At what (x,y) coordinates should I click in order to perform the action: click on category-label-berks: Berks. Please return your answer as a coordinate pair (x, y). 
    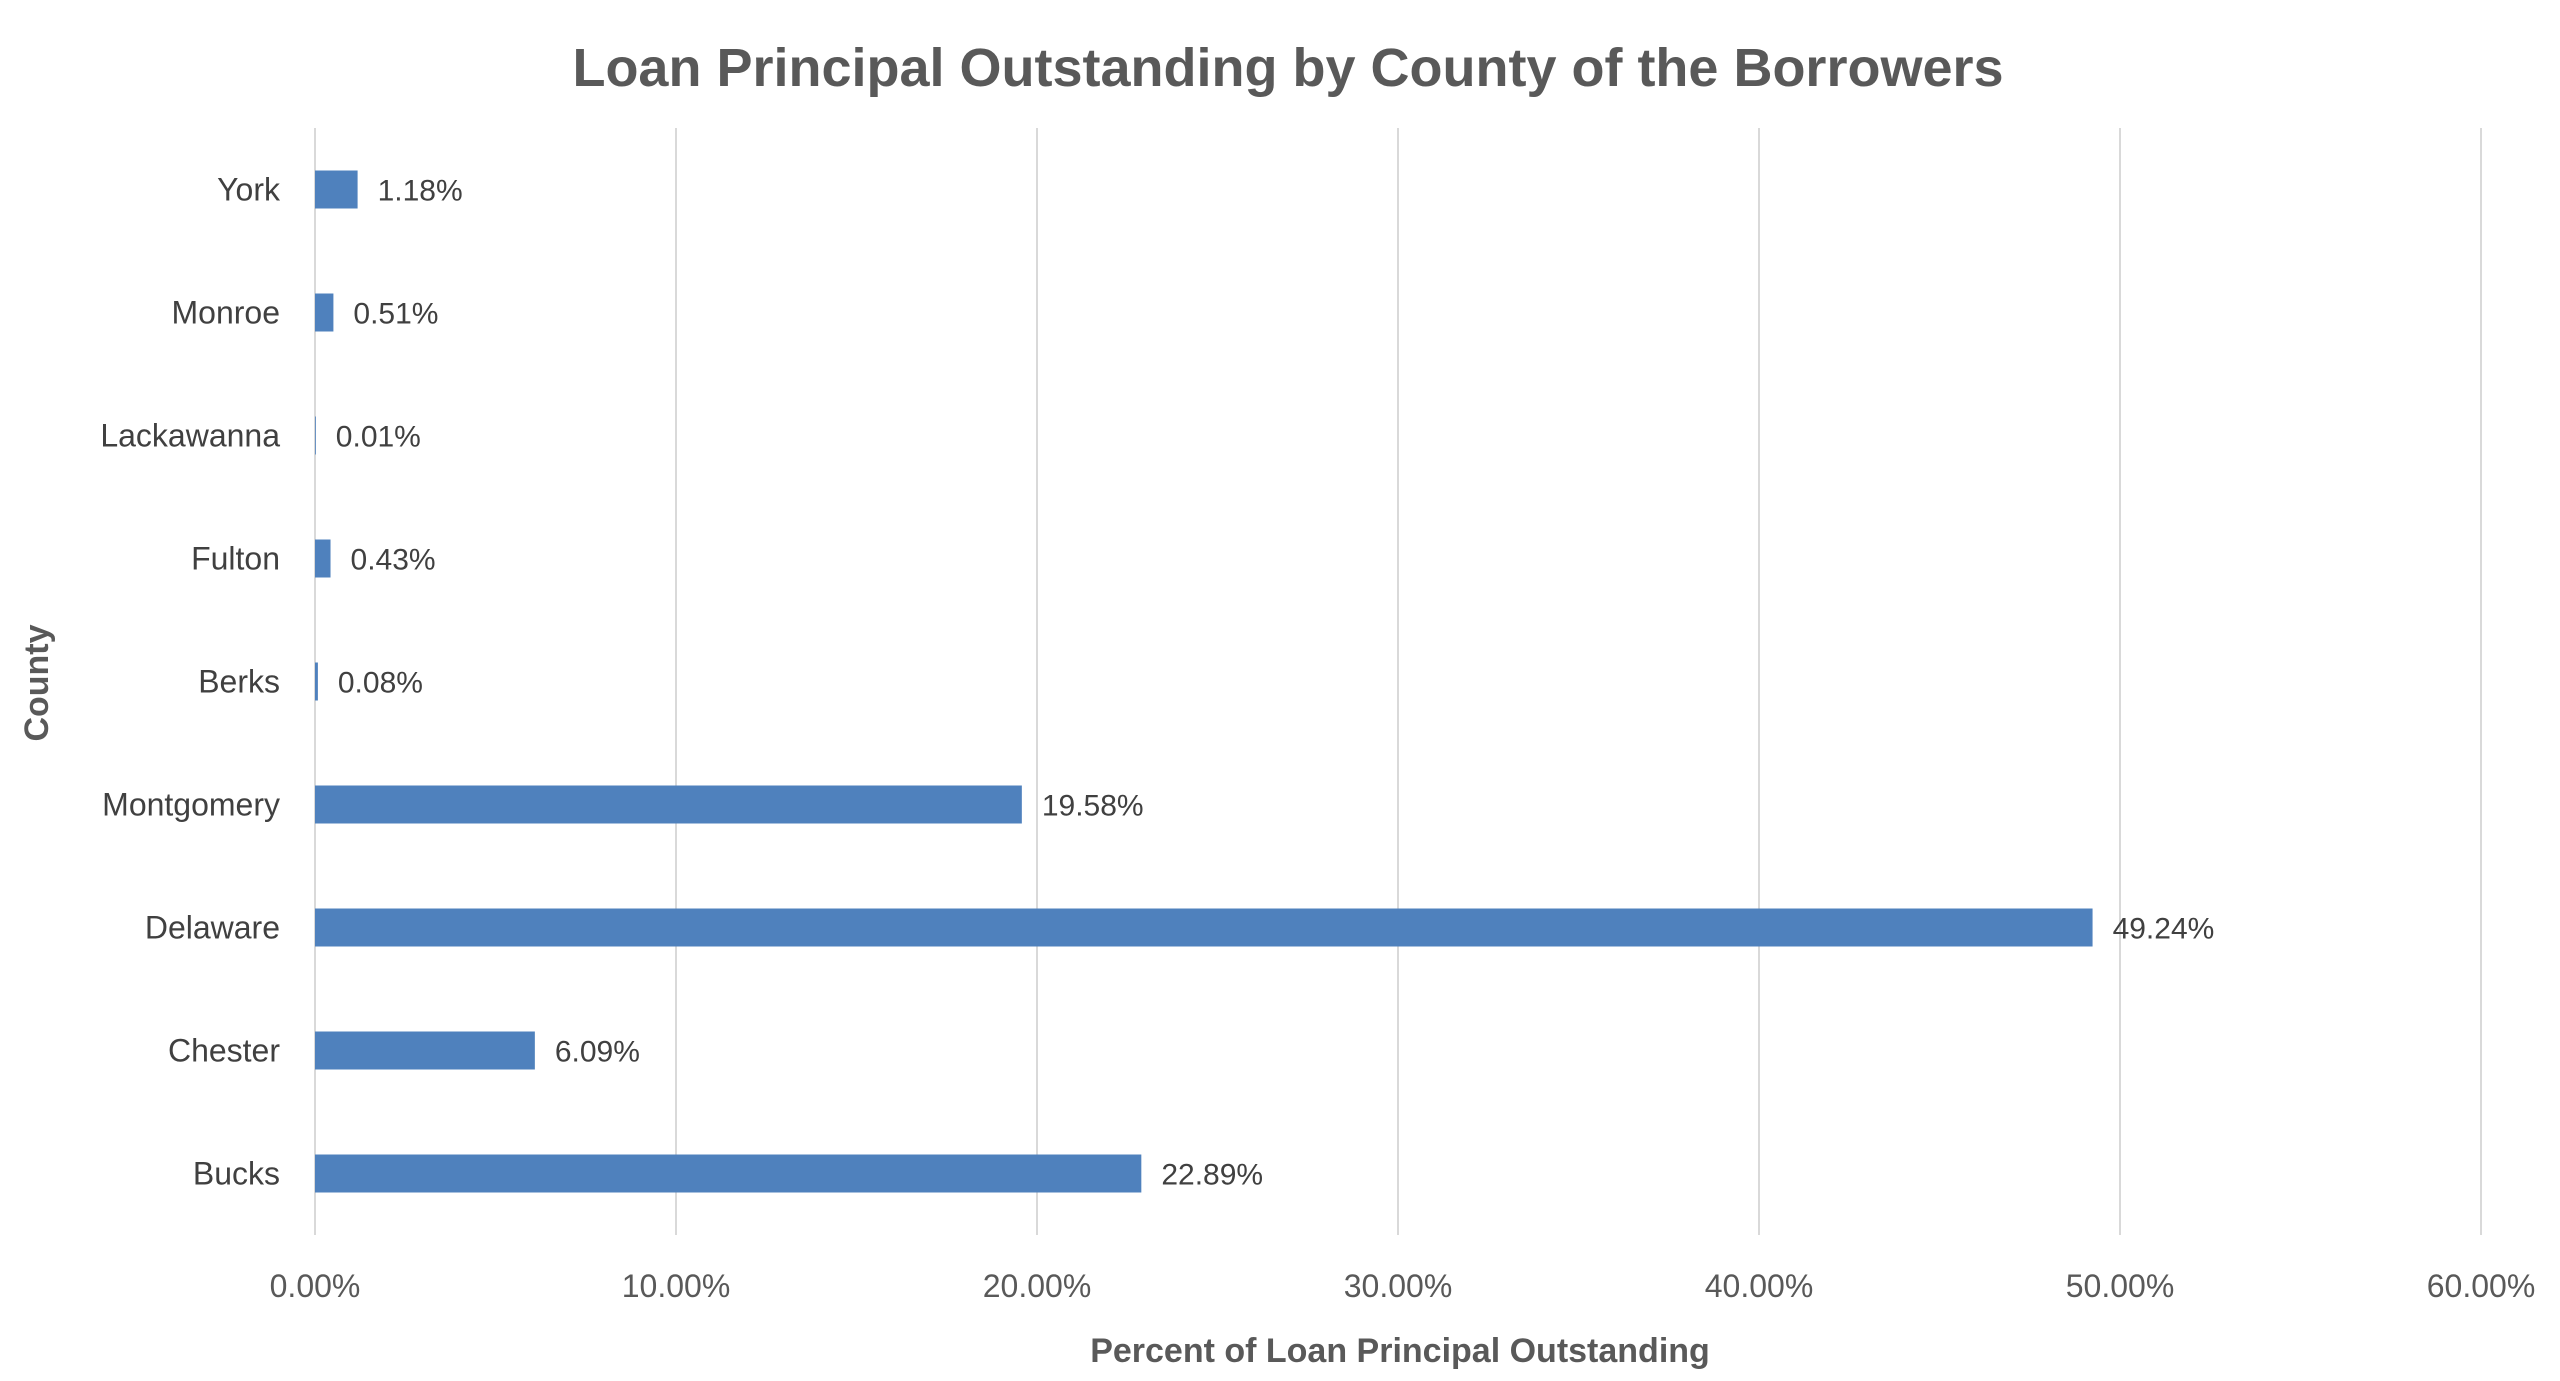
    Looking at the image, I should click on (239, 682).